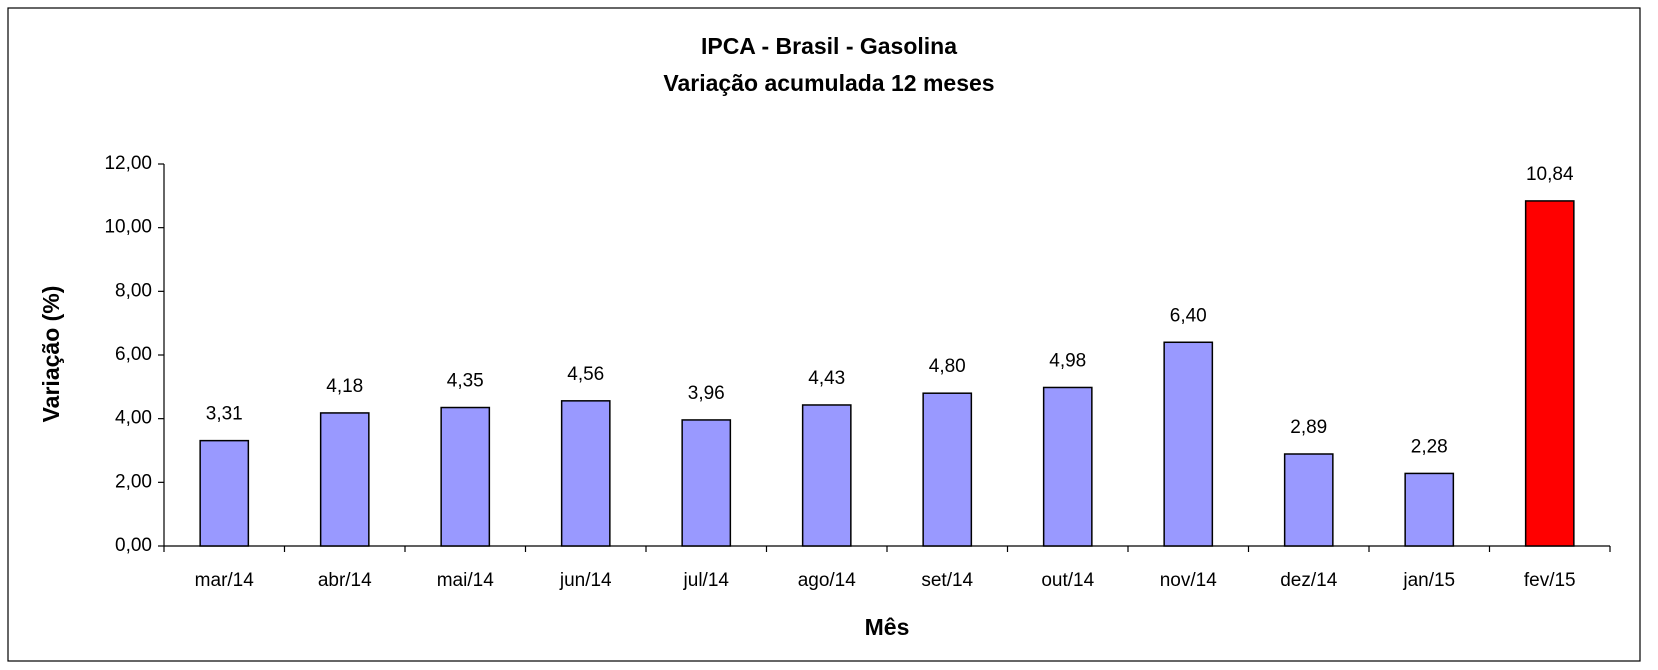  I want to click on x-tick-label: dez/14, so click(1308, 580).